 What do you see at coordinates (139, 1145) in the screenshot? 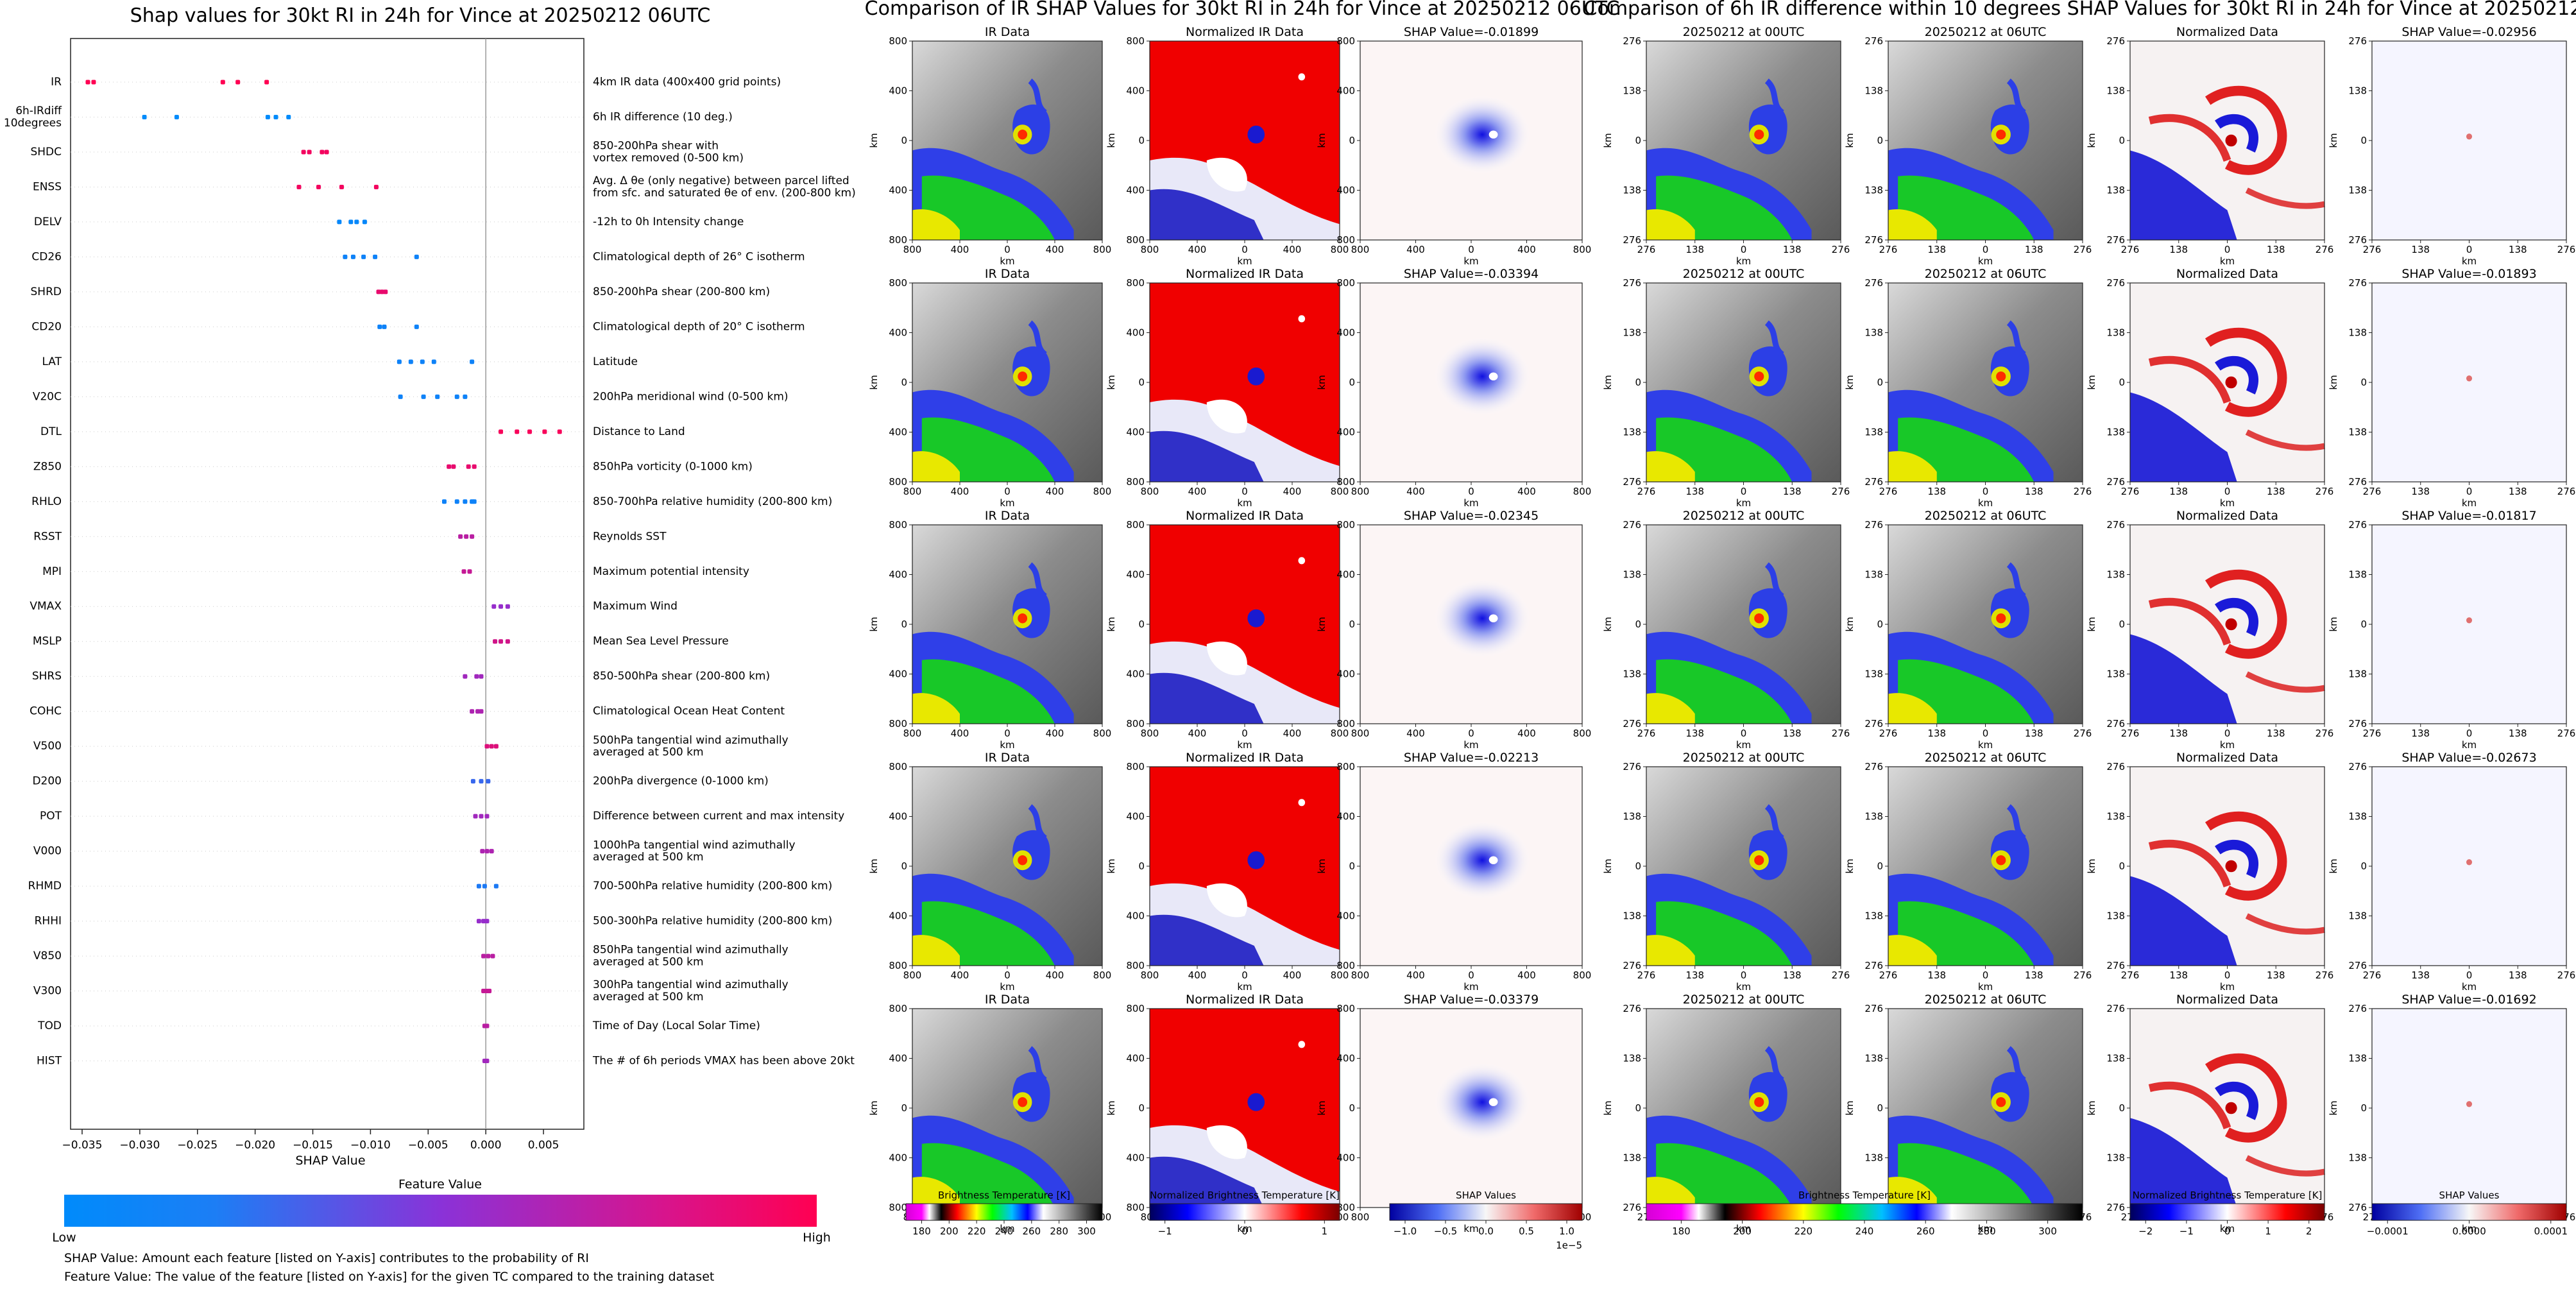
I see `x-tick-label: −0.030` at bounding box center [139, 1145].